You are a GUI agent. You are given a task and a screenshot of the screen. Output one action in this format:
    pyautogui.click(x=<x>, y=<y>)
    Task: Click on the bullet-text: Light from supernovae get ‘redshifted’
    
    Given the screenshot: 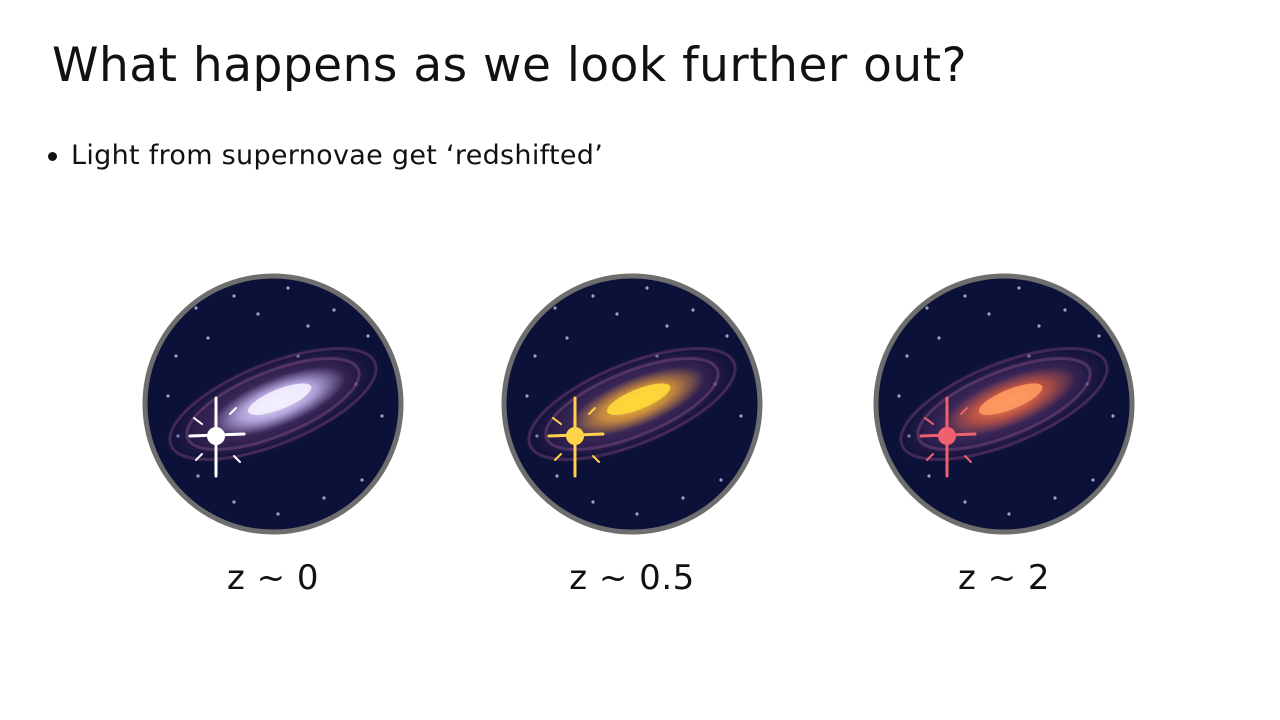 What is the action you would take?
    pyautogui.click(x=337, y=155)
    